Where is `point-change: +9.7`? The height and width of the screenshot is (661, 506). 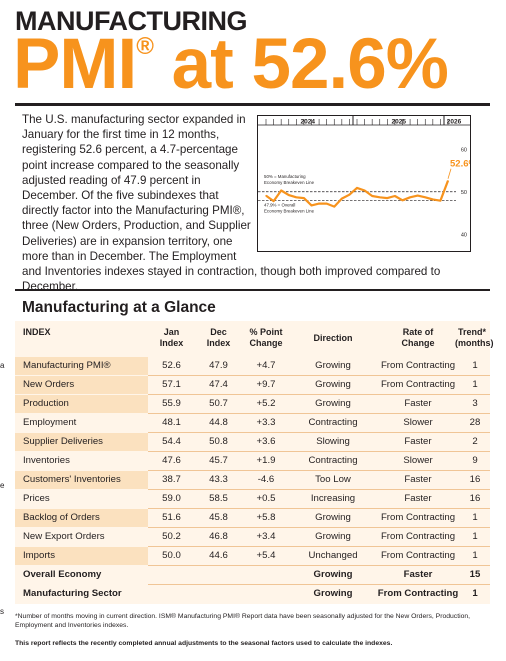
point-change: +9.7 is located at coordinates (266, 384).